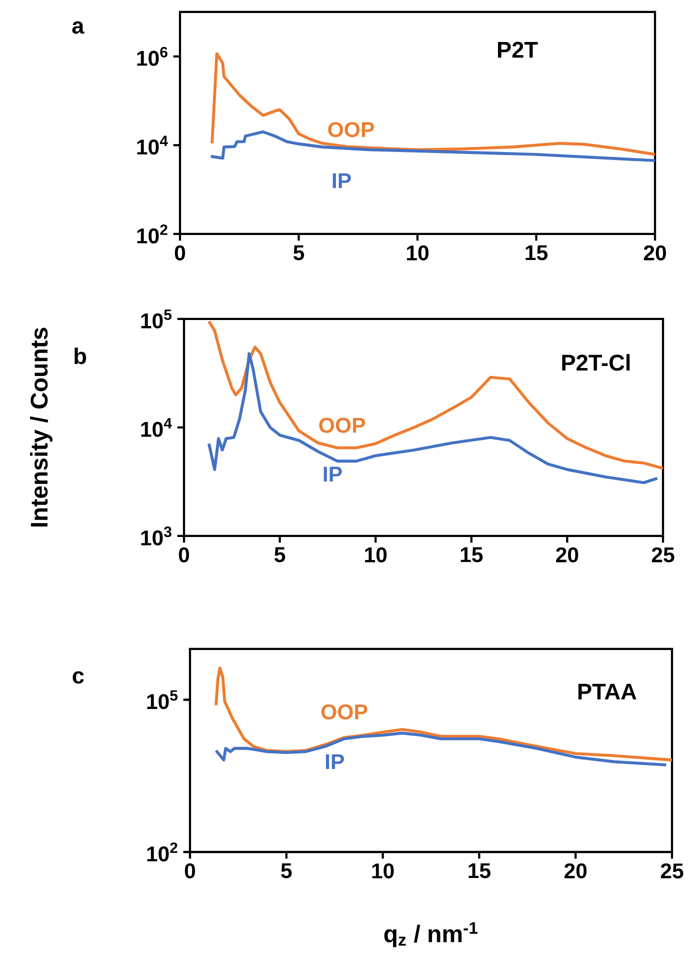 The height and width of the screenshot is (962, 690). Describe the element at coordinates (518, 50) in the screenshot. I see `text: P2T` at that location.